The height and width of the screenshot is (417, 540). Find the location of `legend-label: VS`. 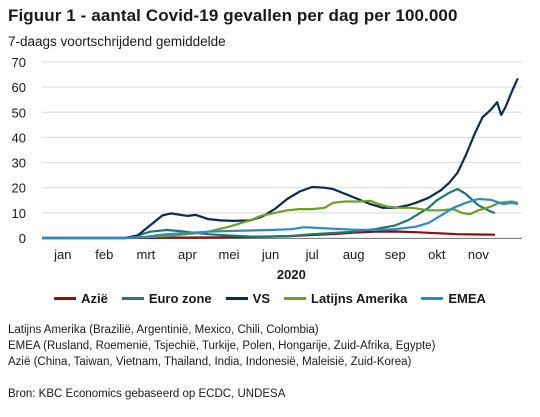

legend-label: VS is located at coordinates (261, 298).